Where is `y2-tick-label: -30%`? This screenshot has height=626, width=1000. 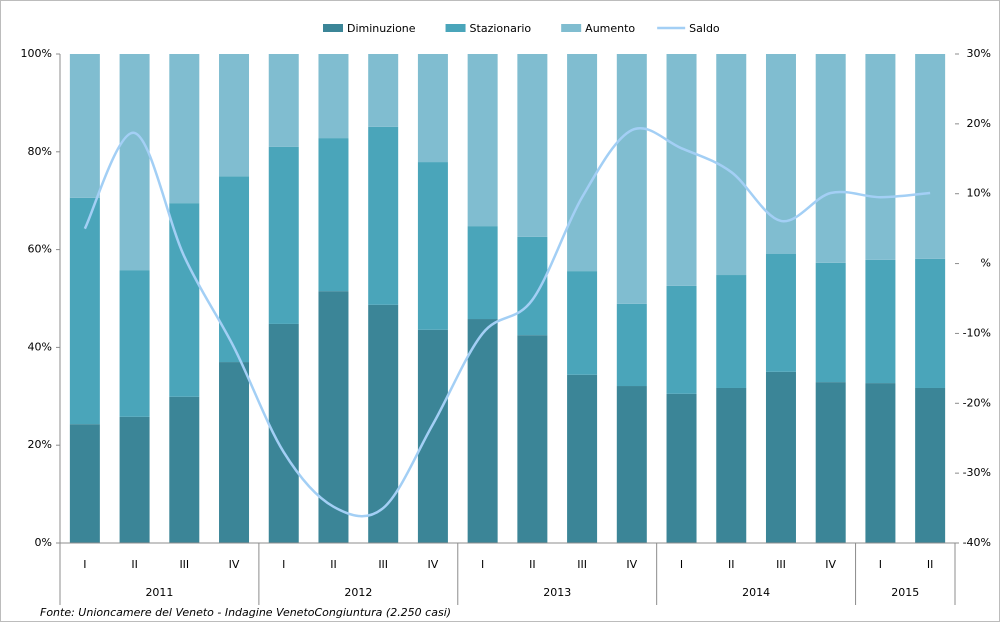
y2-tick-label: -30% is located at coordinates (977, 472).